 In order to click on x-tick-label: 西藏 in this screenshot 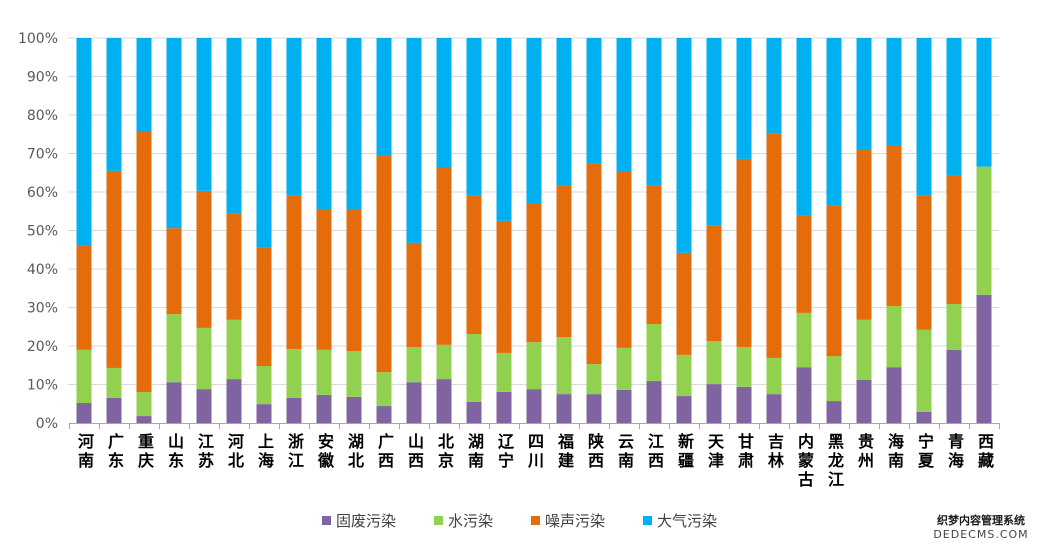, I will do `click(984, 452)`.